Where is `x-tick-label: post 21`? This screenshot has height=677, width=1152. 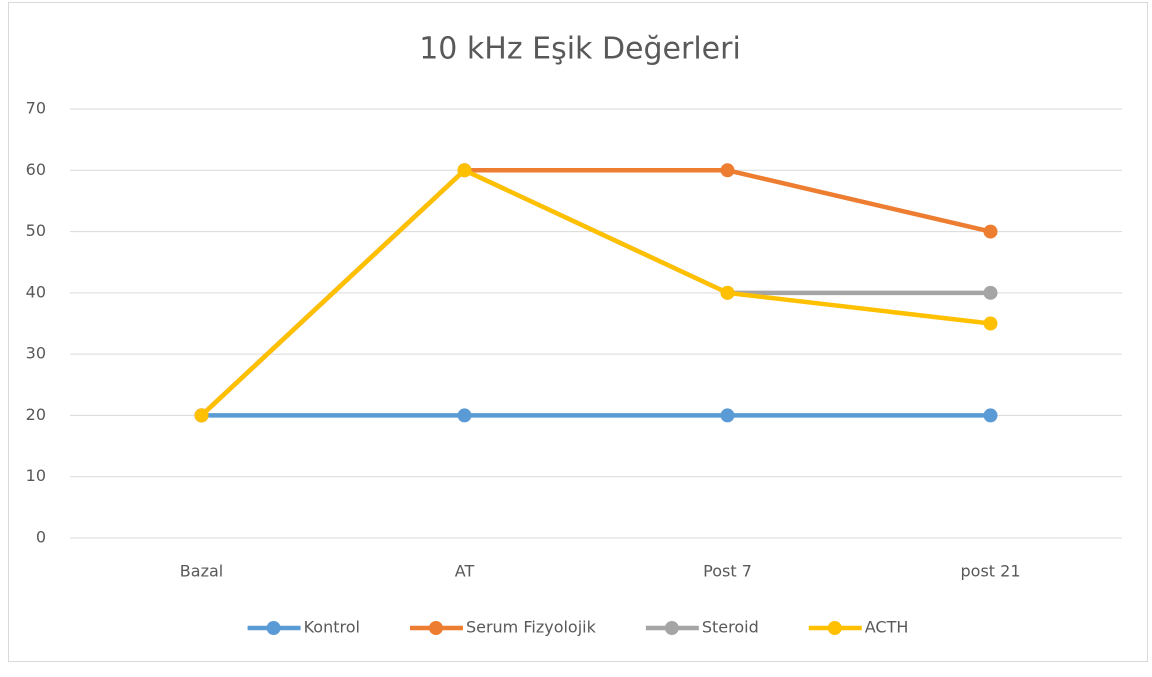 x-tick-label: post 21 is located at coordinates (991, 571).